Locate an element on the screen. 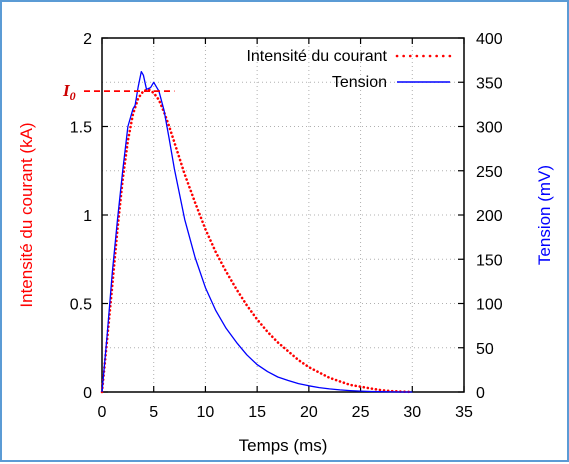 This screenshot has height=464, width=569. y-left-tick-label: 0 is located at coordinates (87, 393).